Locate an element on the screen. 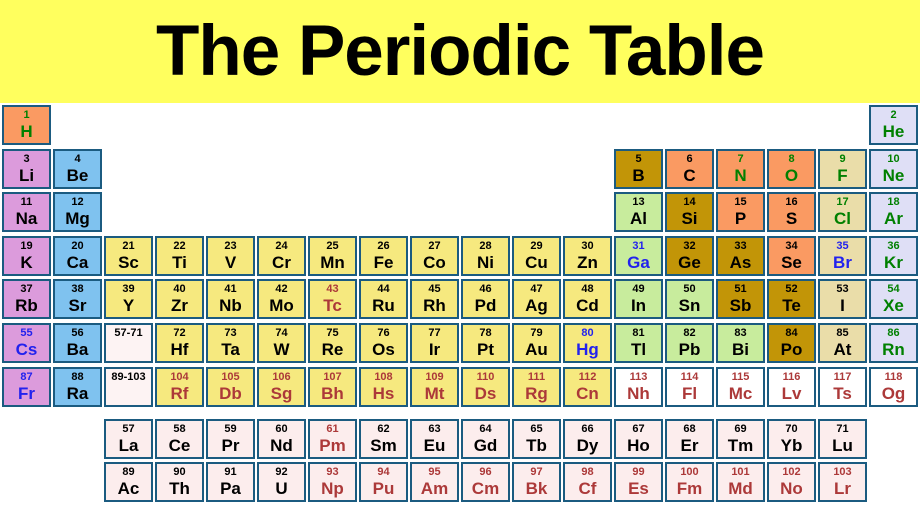  element-symbol: Nb is located at coordinates (230, 306).